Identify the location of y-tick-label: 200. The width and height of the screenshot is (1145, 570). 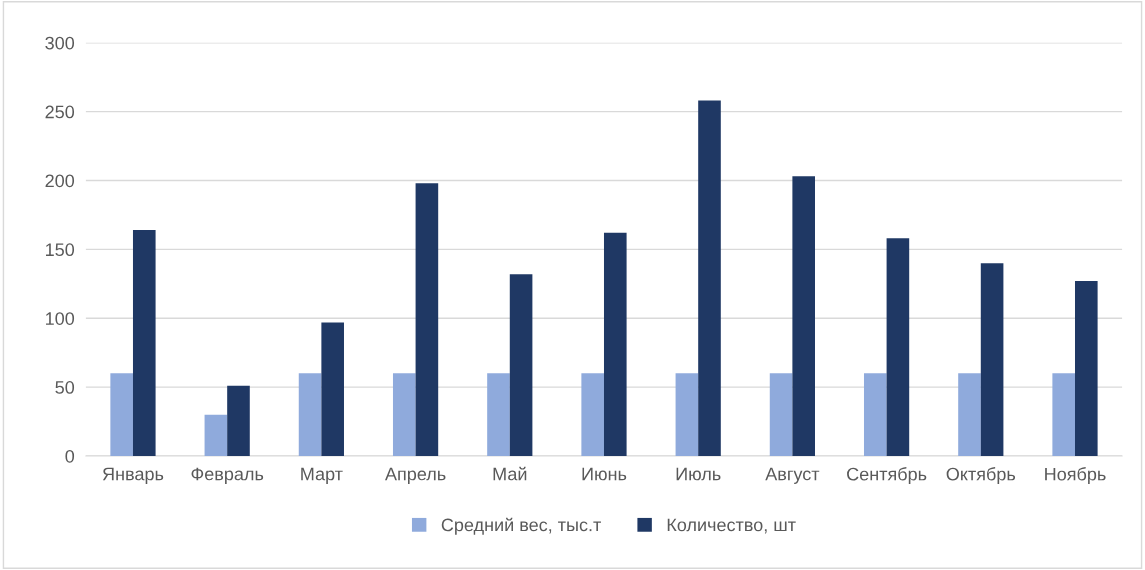
(60, 181).